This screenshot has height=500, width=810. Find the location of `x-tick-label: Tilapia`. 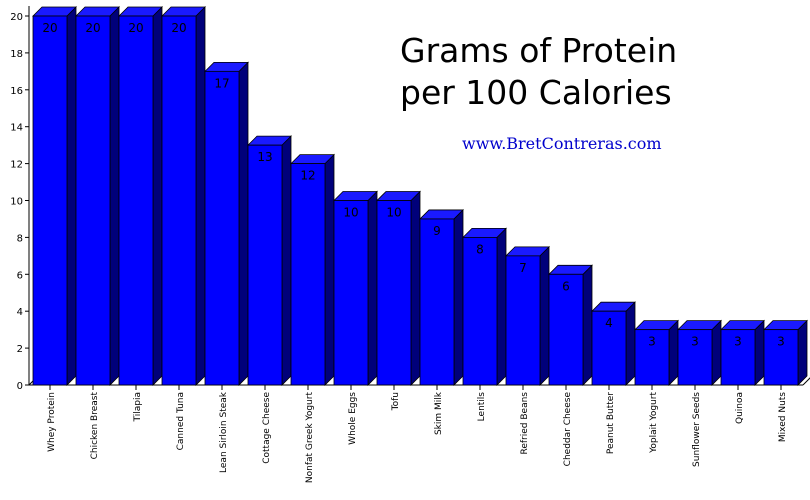

x-tick-label: Tilapia is located at coordinates (138, 407).